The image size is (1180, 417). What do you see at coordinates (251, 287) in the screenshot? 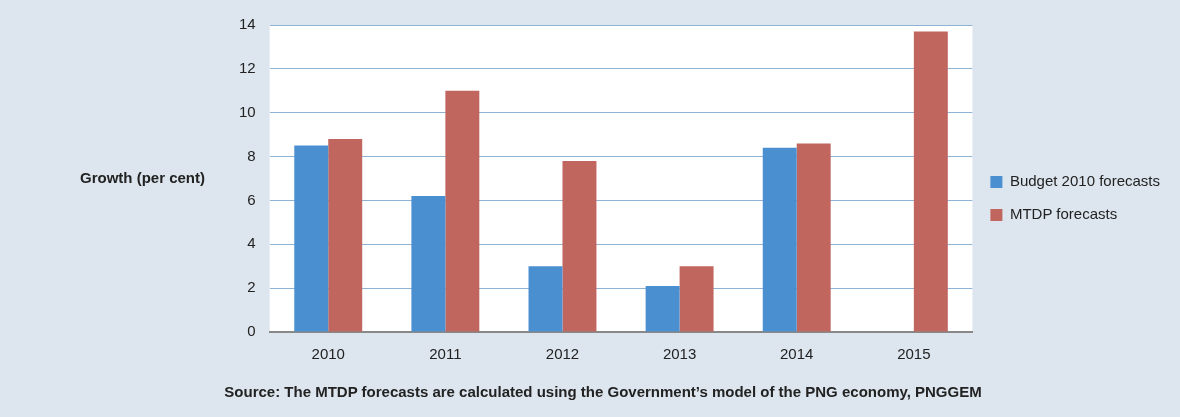
I see `y-tick-label: 2` at bounding box center [251, 287].